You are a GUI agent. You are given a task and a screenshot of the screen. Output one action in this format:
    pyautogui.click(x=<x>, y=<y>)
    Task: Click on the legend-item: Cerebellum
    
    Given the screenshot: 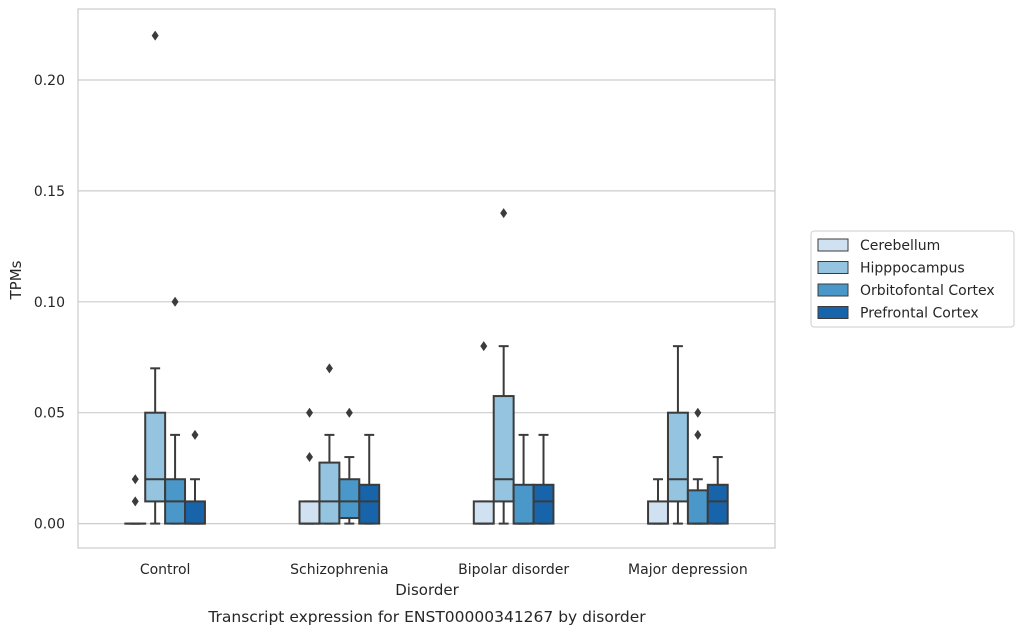 What is the action you would take?
    pyautogui.click(x=878, y=246)
    